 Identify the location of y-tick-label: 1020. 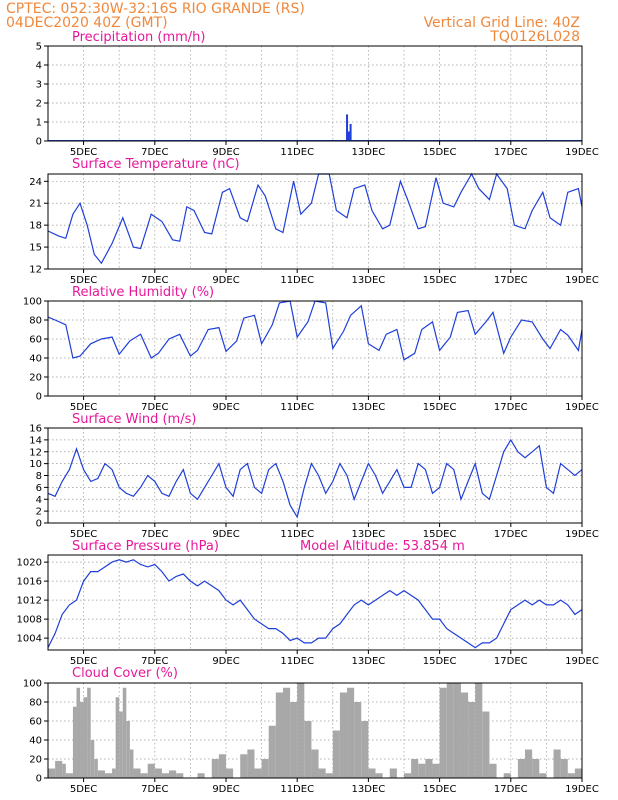
(29, 563).